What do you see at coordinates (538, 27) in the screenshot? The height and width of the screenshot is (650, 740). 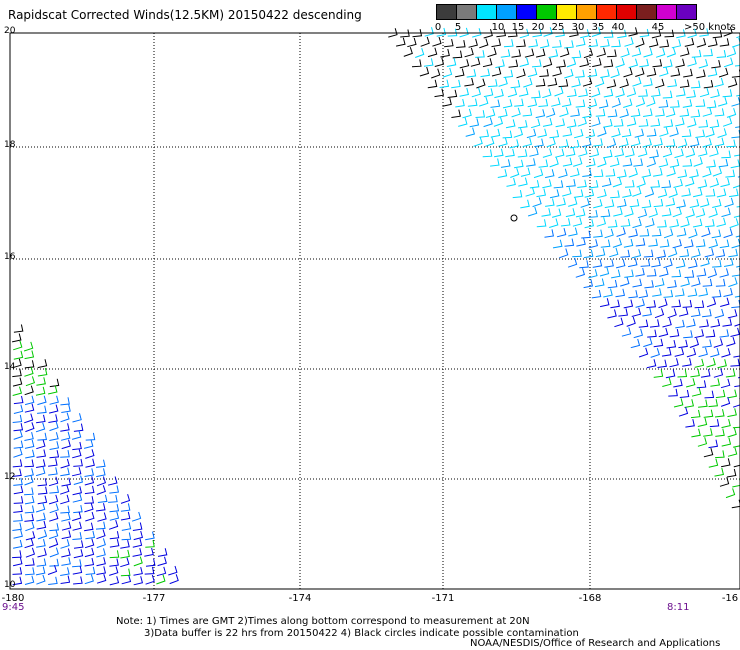 I see `legend-label: 20` at bounding box center [538, 27].